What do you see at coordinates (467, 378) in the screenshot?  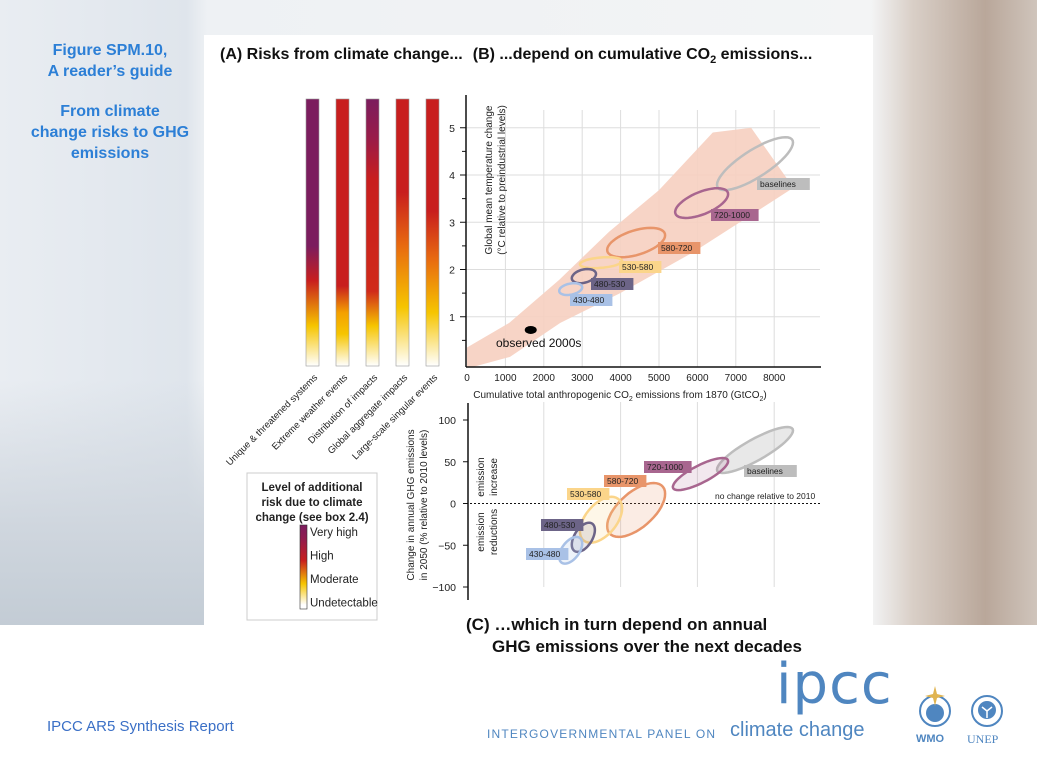 I see `x-tick-label: 0` at bounding box center [467, 378].